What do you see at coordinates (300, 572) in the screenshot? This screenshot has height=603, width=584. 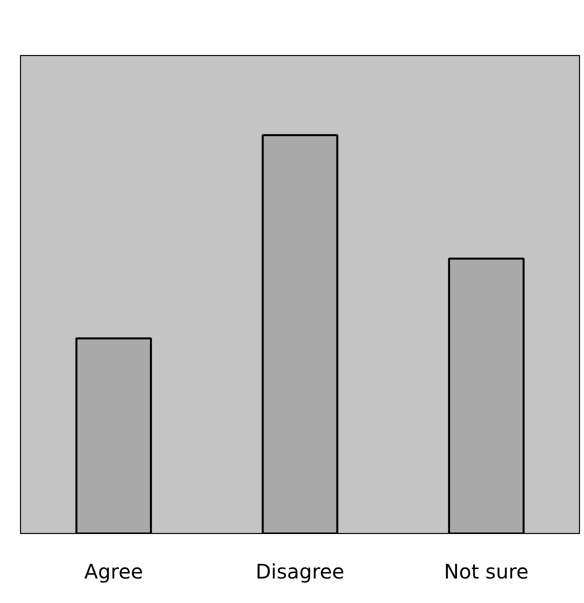 I see `x-tick-label: Disagree` at bounding box center [300, 572].